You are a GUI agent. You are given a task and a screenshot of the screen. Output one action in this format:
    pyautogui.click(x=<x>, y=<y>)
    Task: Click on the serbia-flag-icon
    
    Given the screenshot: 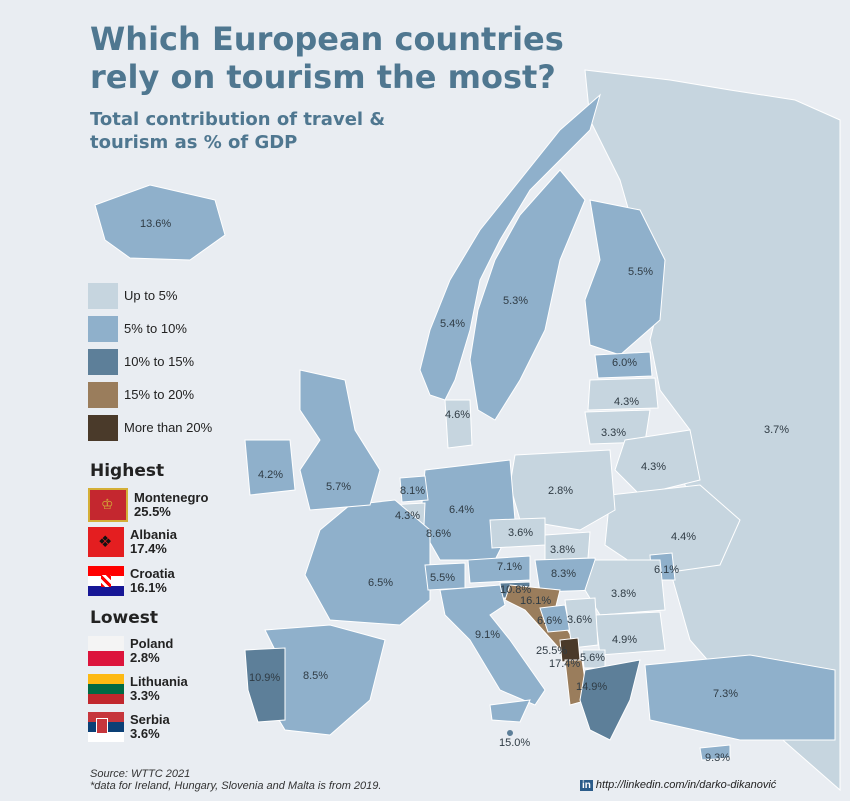 What is the action you would take?
    pyautogui.click(x=106, y=727)
    